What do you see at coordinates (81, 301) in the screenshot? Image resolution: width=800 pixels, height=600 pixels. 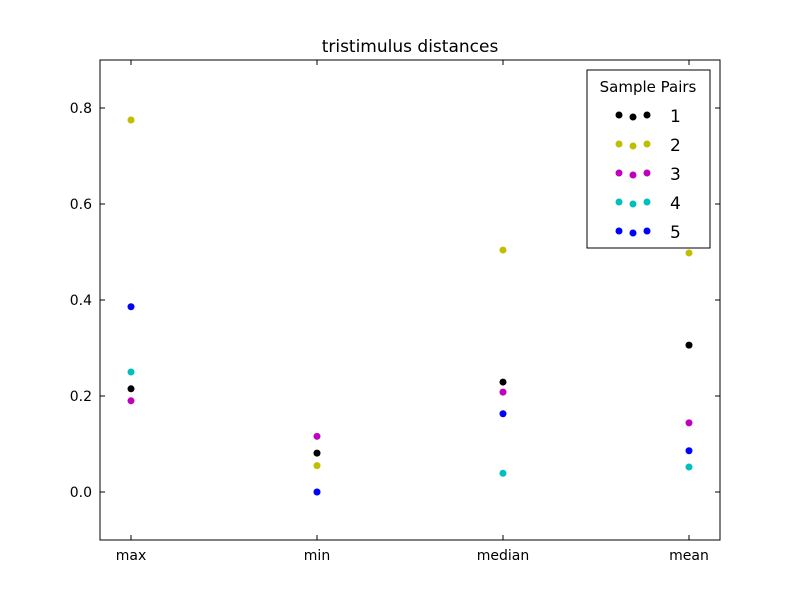 I see `y-tick-label: 0.4` at bounding box center [81, 301].